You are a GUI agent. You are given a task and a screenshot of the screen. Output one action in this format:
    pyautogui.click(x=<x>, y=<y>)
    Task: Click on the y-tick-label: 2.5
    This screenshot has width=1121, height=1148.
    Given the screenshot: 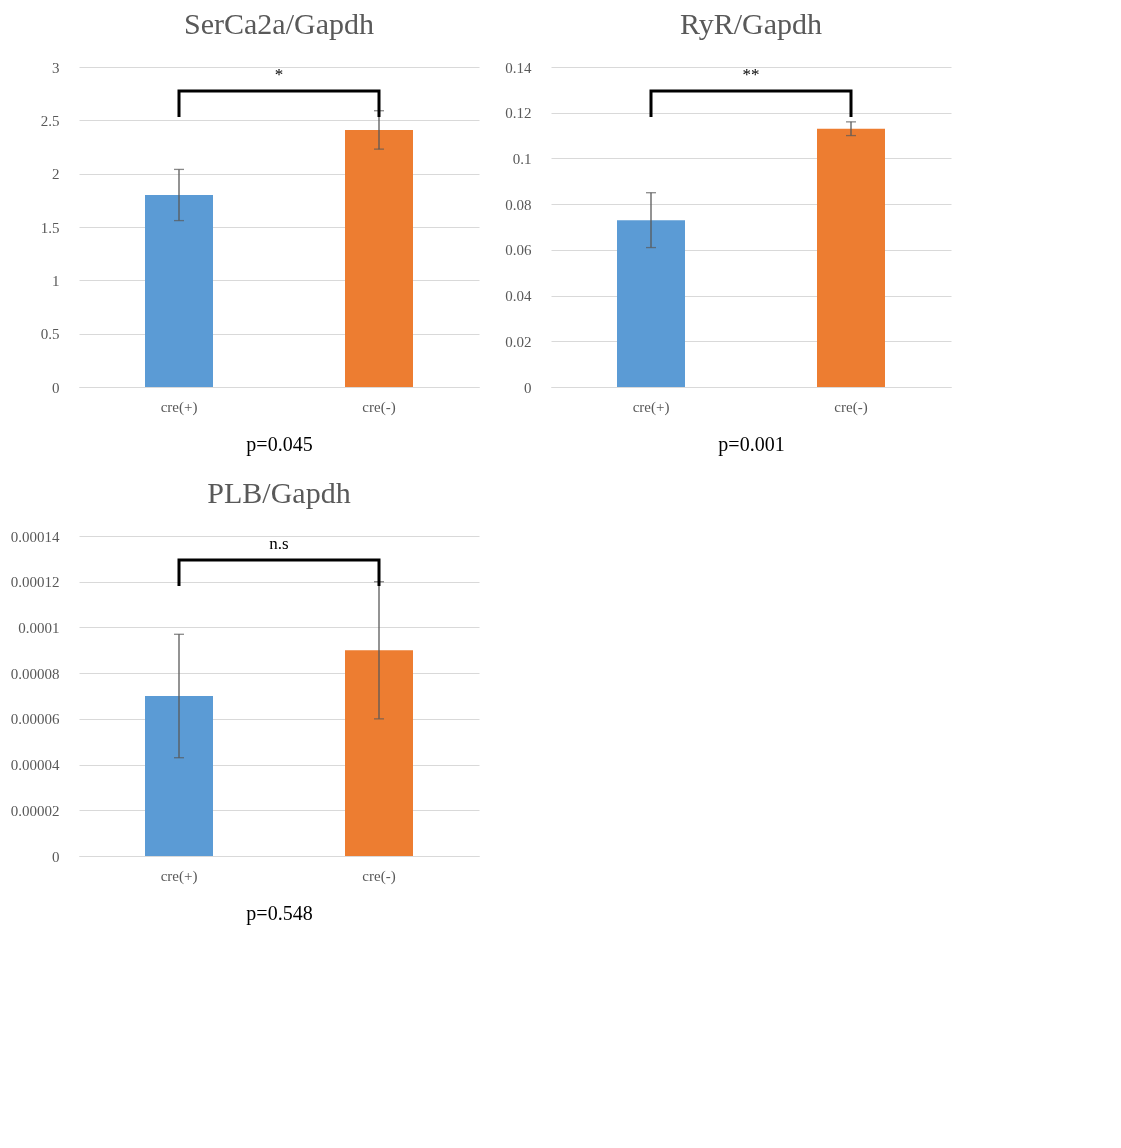 What is the action you would take?
    pyautogui.click(x=50, y=120)
    